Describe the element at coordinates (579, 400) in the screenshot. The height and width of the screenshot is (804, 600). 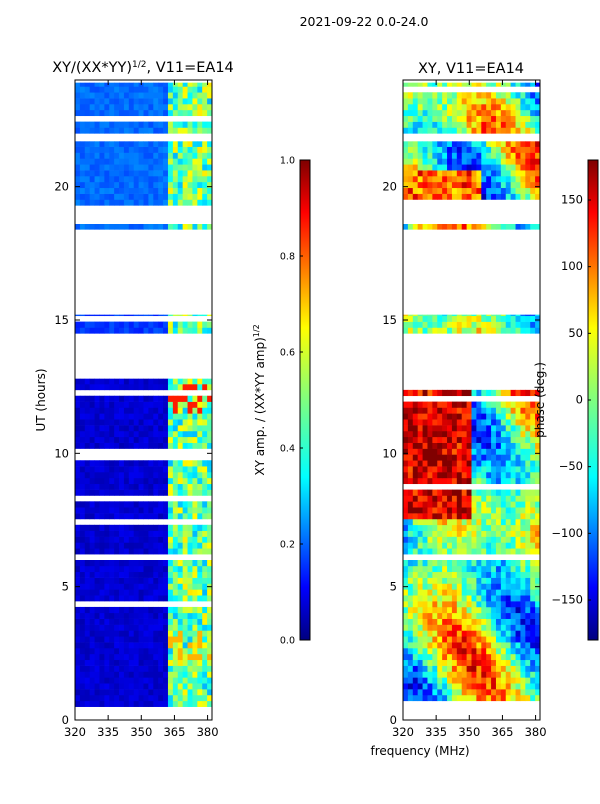
I see `right-colorbar-tick-label: 0` at that location.